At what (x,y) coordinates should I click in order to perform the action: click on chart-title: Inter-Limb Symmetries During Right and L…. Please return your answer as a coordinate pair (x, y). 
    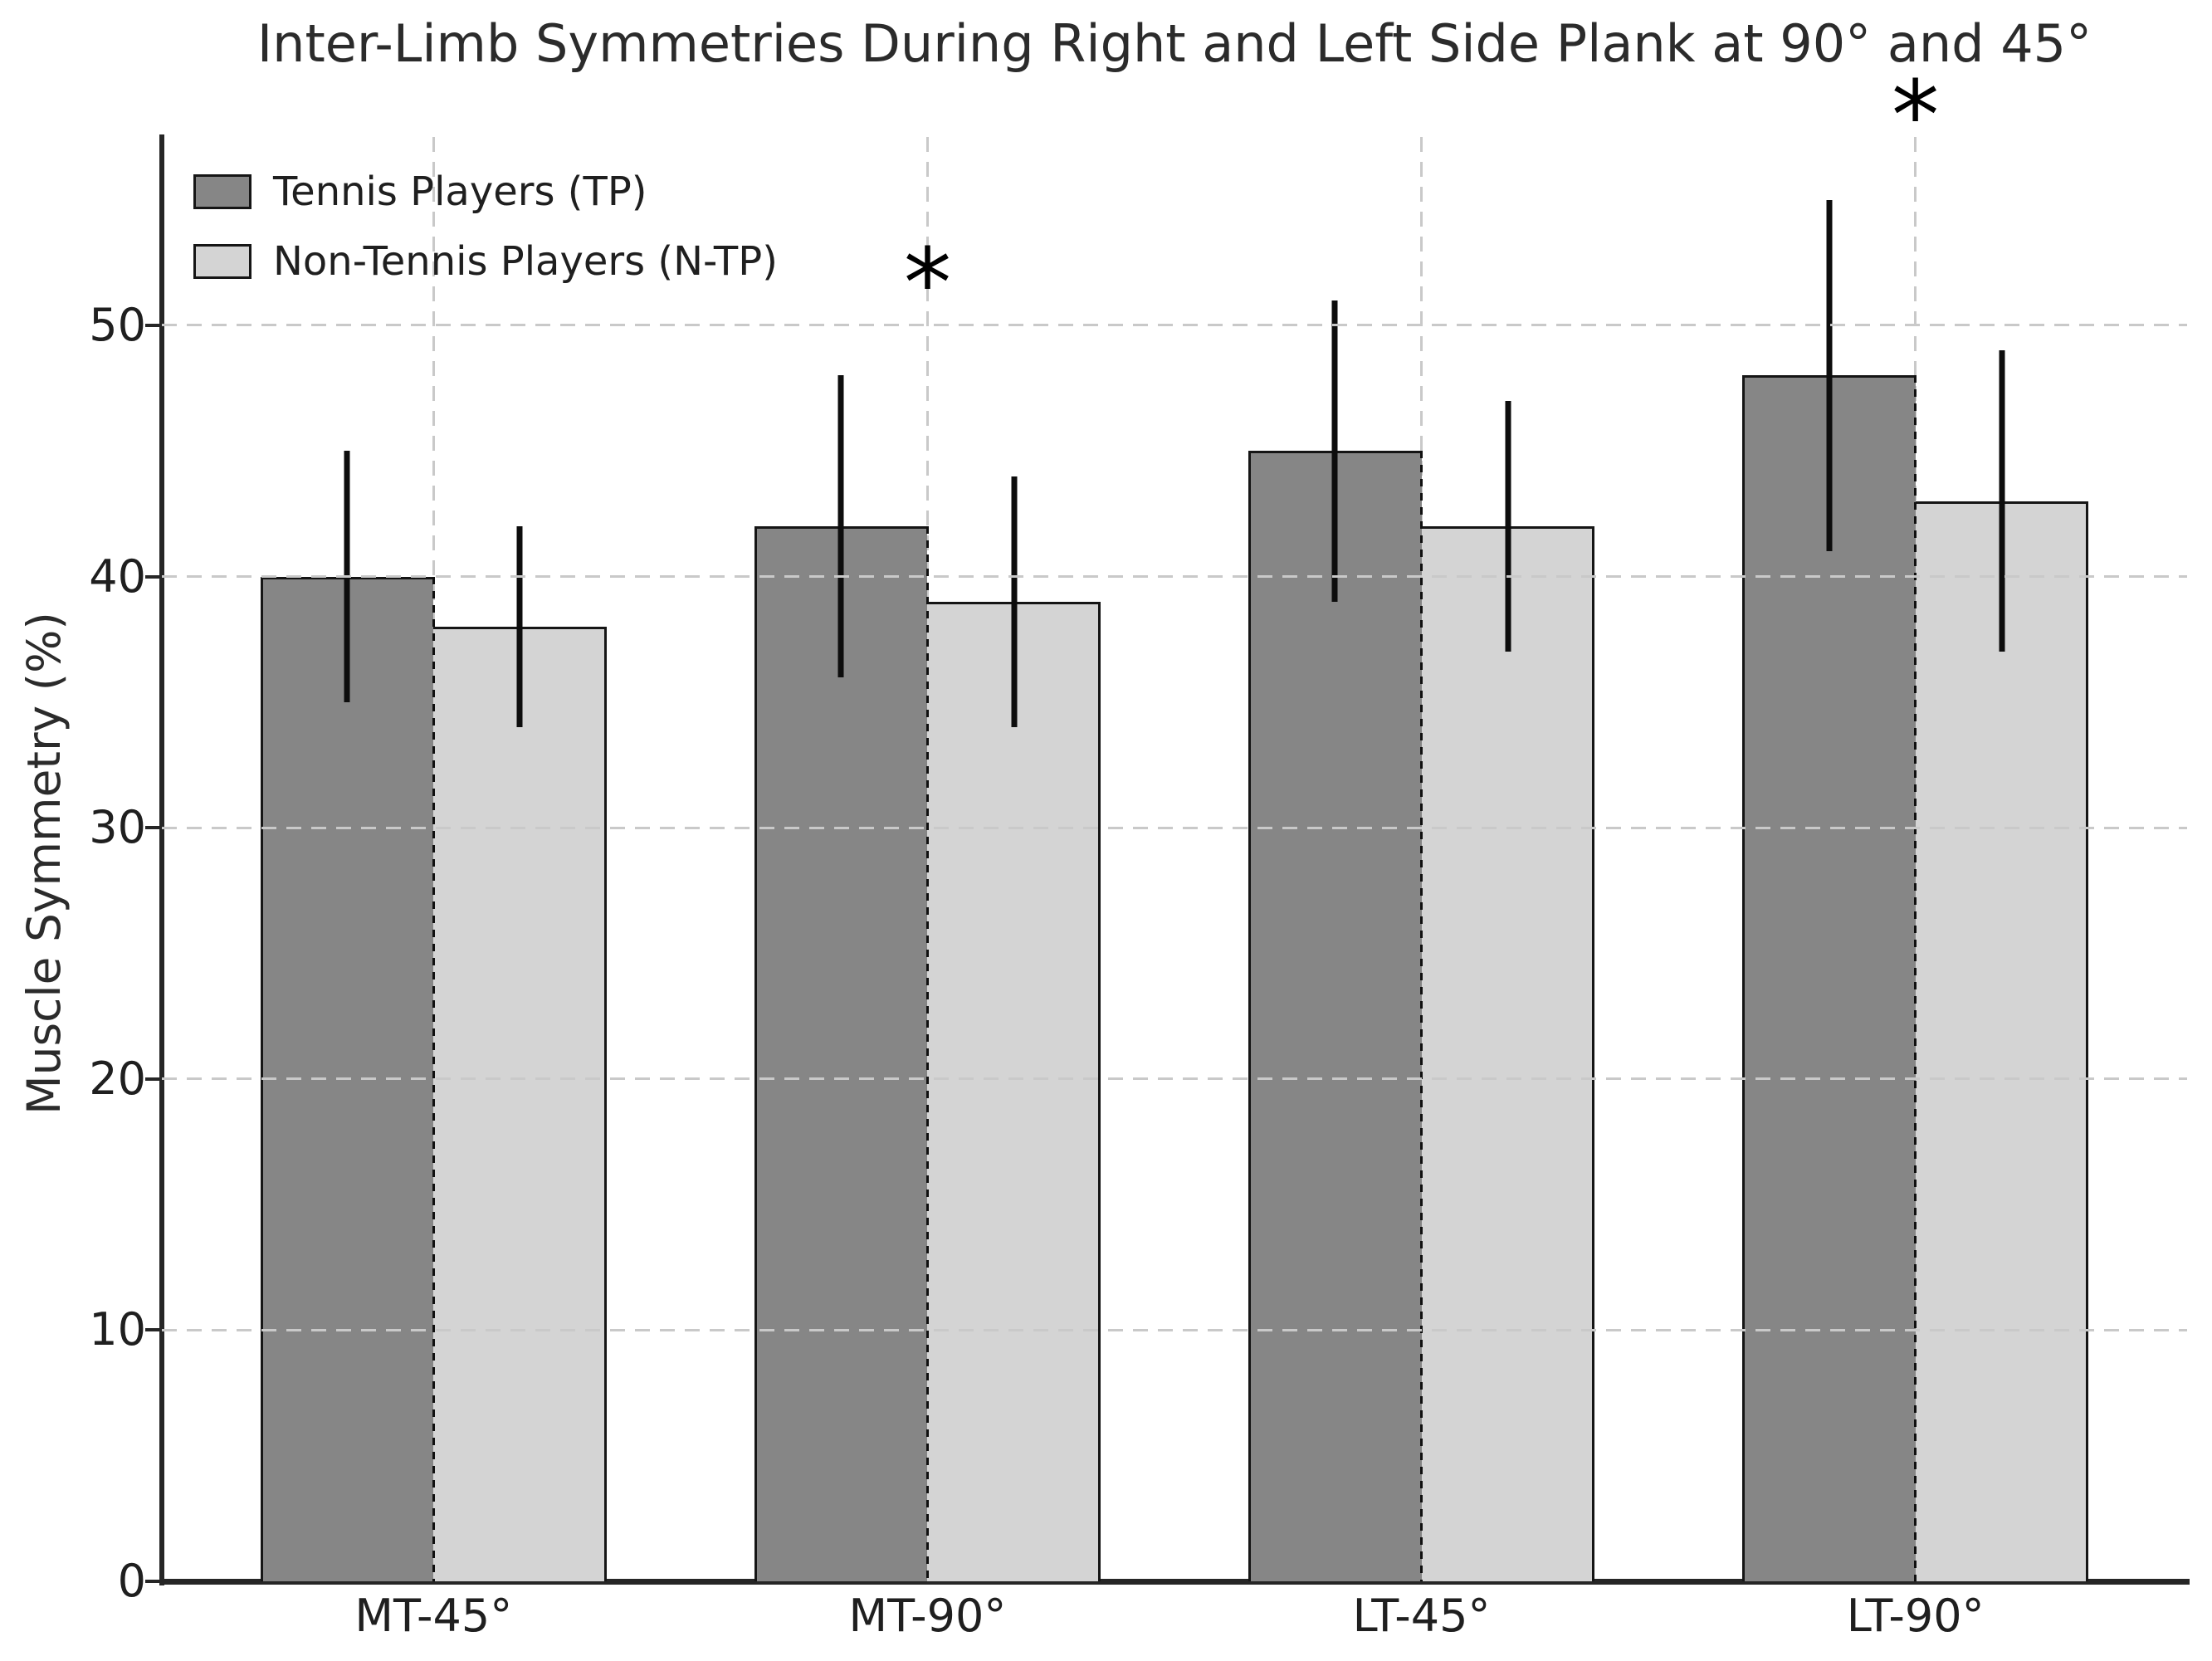
    Looking at the image, I should click on (1174, 43).